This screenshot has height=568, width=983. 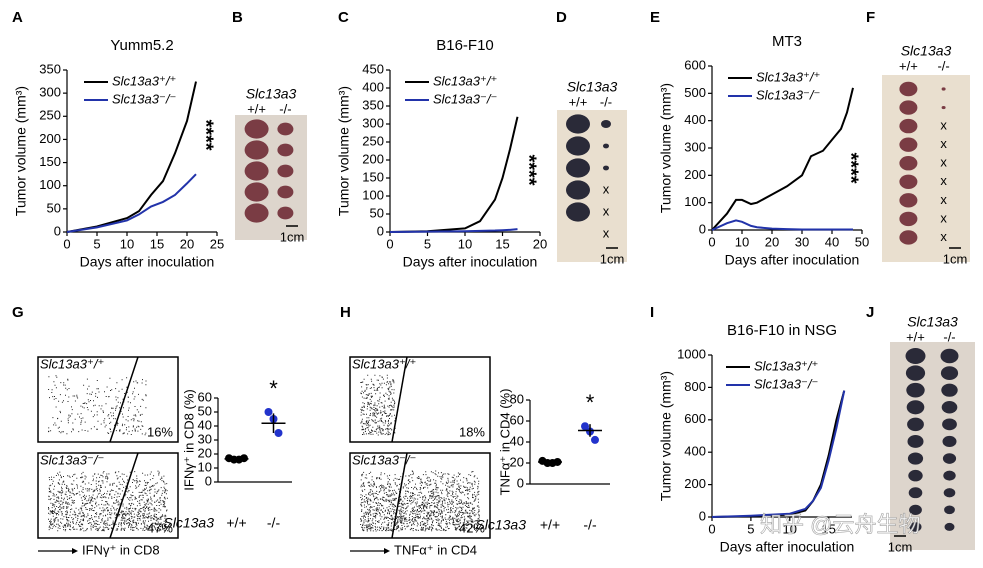 I want to click on y-tick-label: 800, so click(x=695, y=386).